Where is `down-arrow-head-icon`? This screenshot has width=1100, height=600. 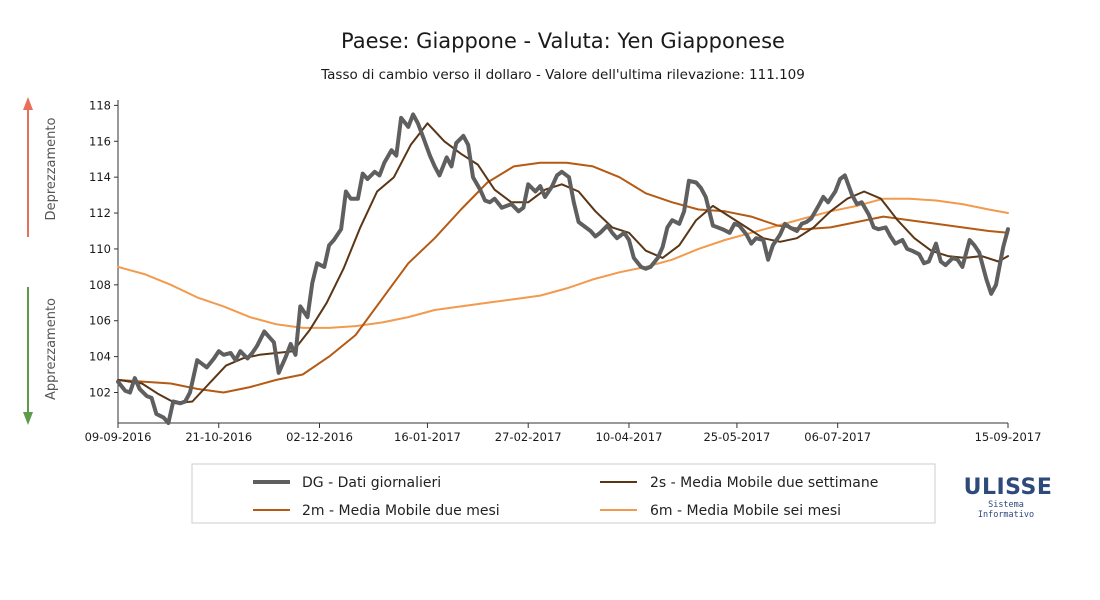 down-arrow-head-icon is located at coordinates (28, 418).